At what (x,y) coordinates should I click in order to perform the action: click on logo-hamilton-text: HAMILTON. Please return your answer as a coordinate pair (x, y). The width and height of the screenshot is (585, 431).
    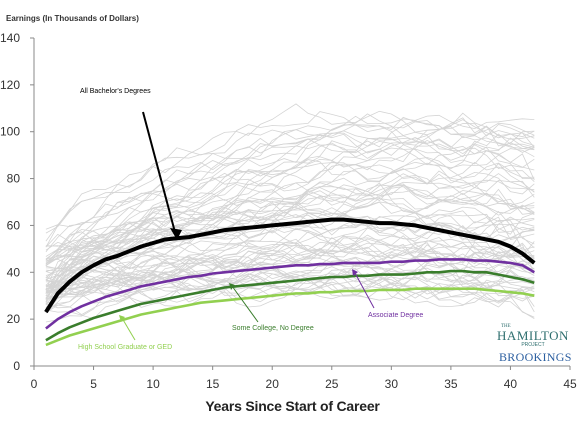
    Looking at the image, I should click on (533, 335).